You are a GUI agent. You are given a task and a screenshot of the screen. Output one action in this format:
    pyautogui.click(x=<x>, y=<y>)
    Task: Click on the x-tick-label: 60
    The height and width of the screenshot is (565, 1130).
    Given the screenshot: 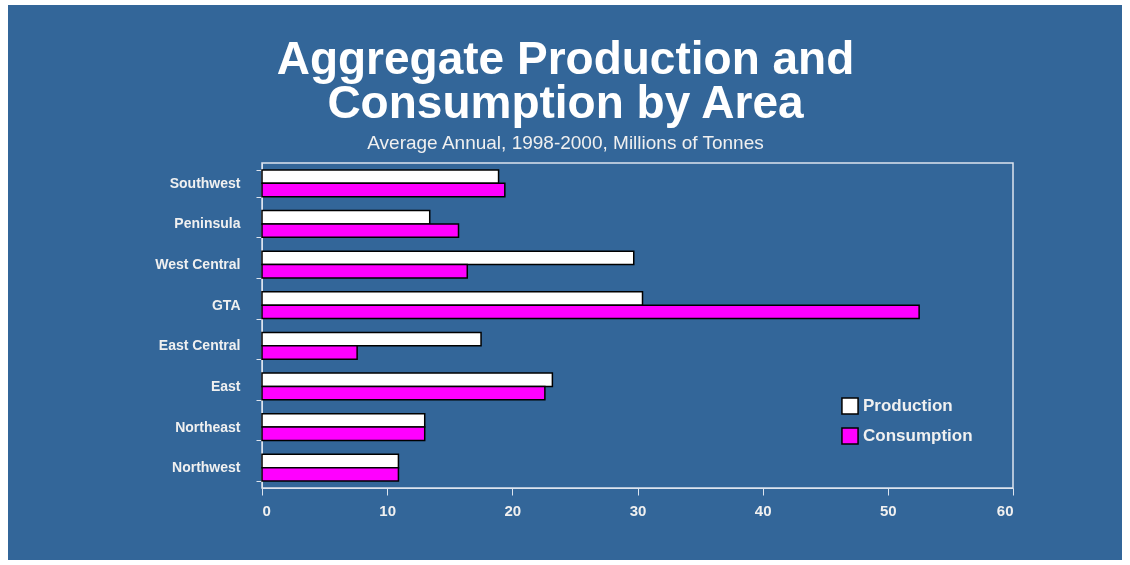 What is the action you would take?
    pyautogui.click(x=1005, y=510)
    